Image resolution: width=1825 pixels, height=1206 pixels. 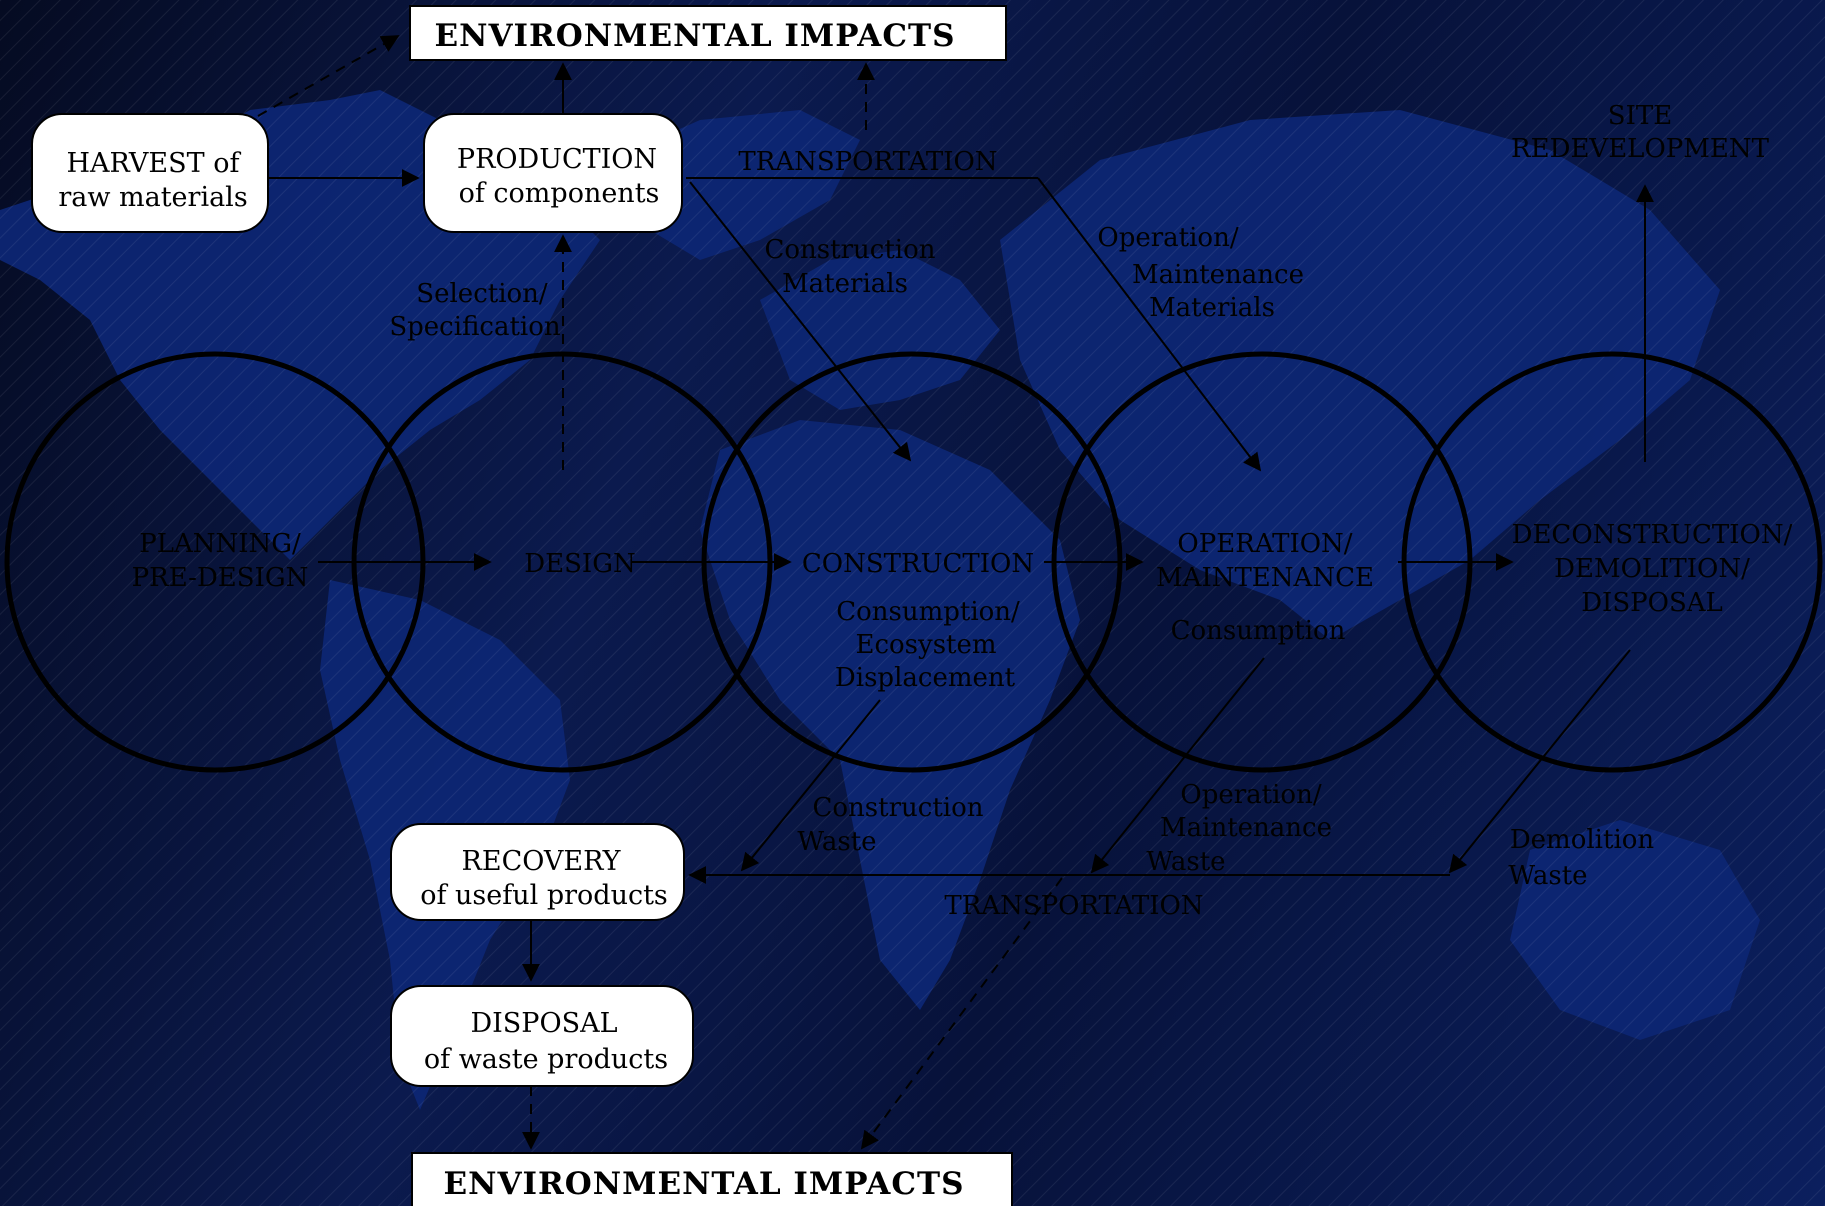 I want to click on harvest-line2: raw materials, so click(x=152, y=197).